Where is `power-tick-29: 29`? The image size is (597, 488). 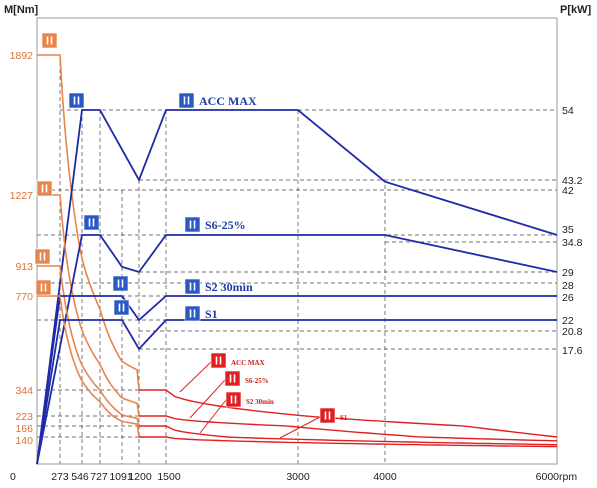
power-tick-29: 29 is located at coordinates (568, 273).